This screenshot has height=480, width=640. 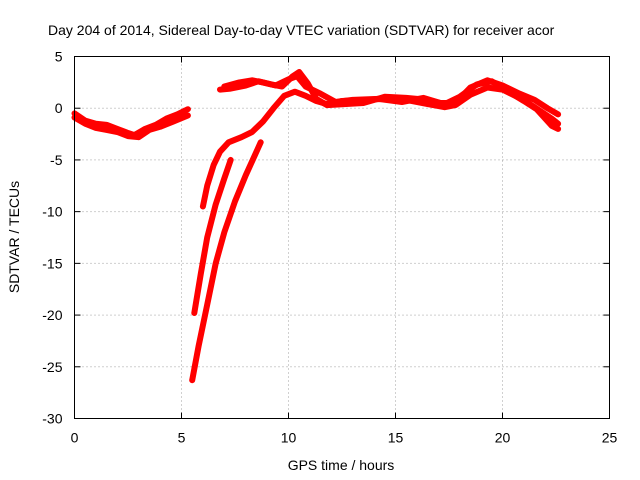 What do you see at coordinates (396, 438) in the screenshot?
I see `x-tick-label: 15` at bounding box center [396, 438].